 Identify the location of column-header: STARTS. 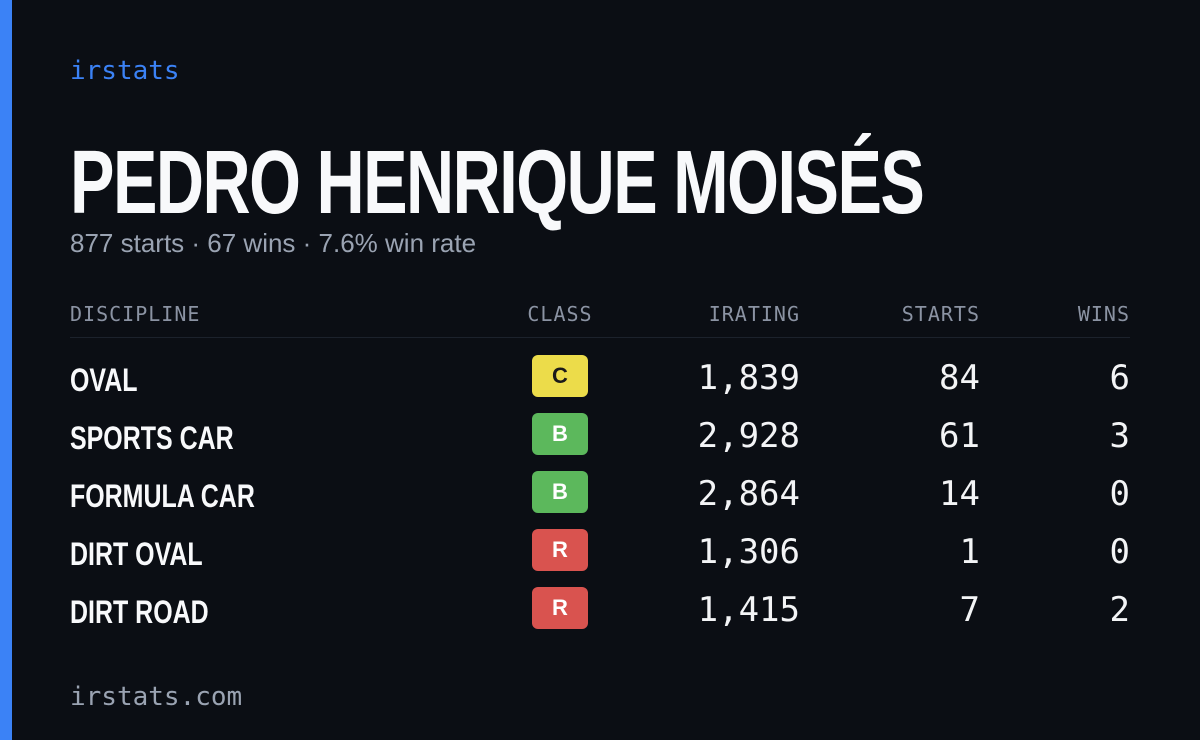
(940, 314).